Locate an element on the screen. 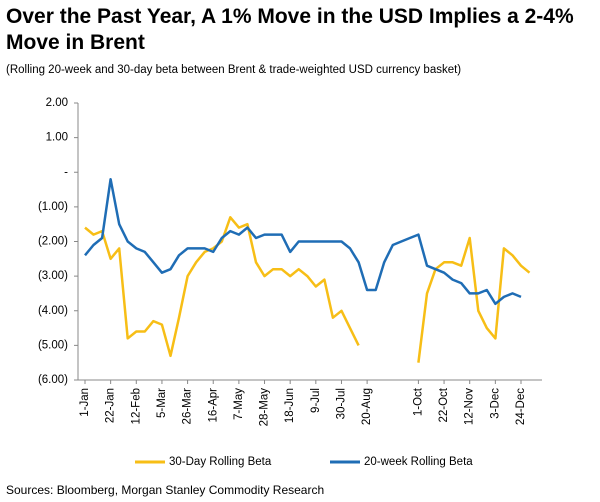 The height and width of the screenshot is (502, 600). x-tick-label: 7-May is located at coordinates (239, 404).